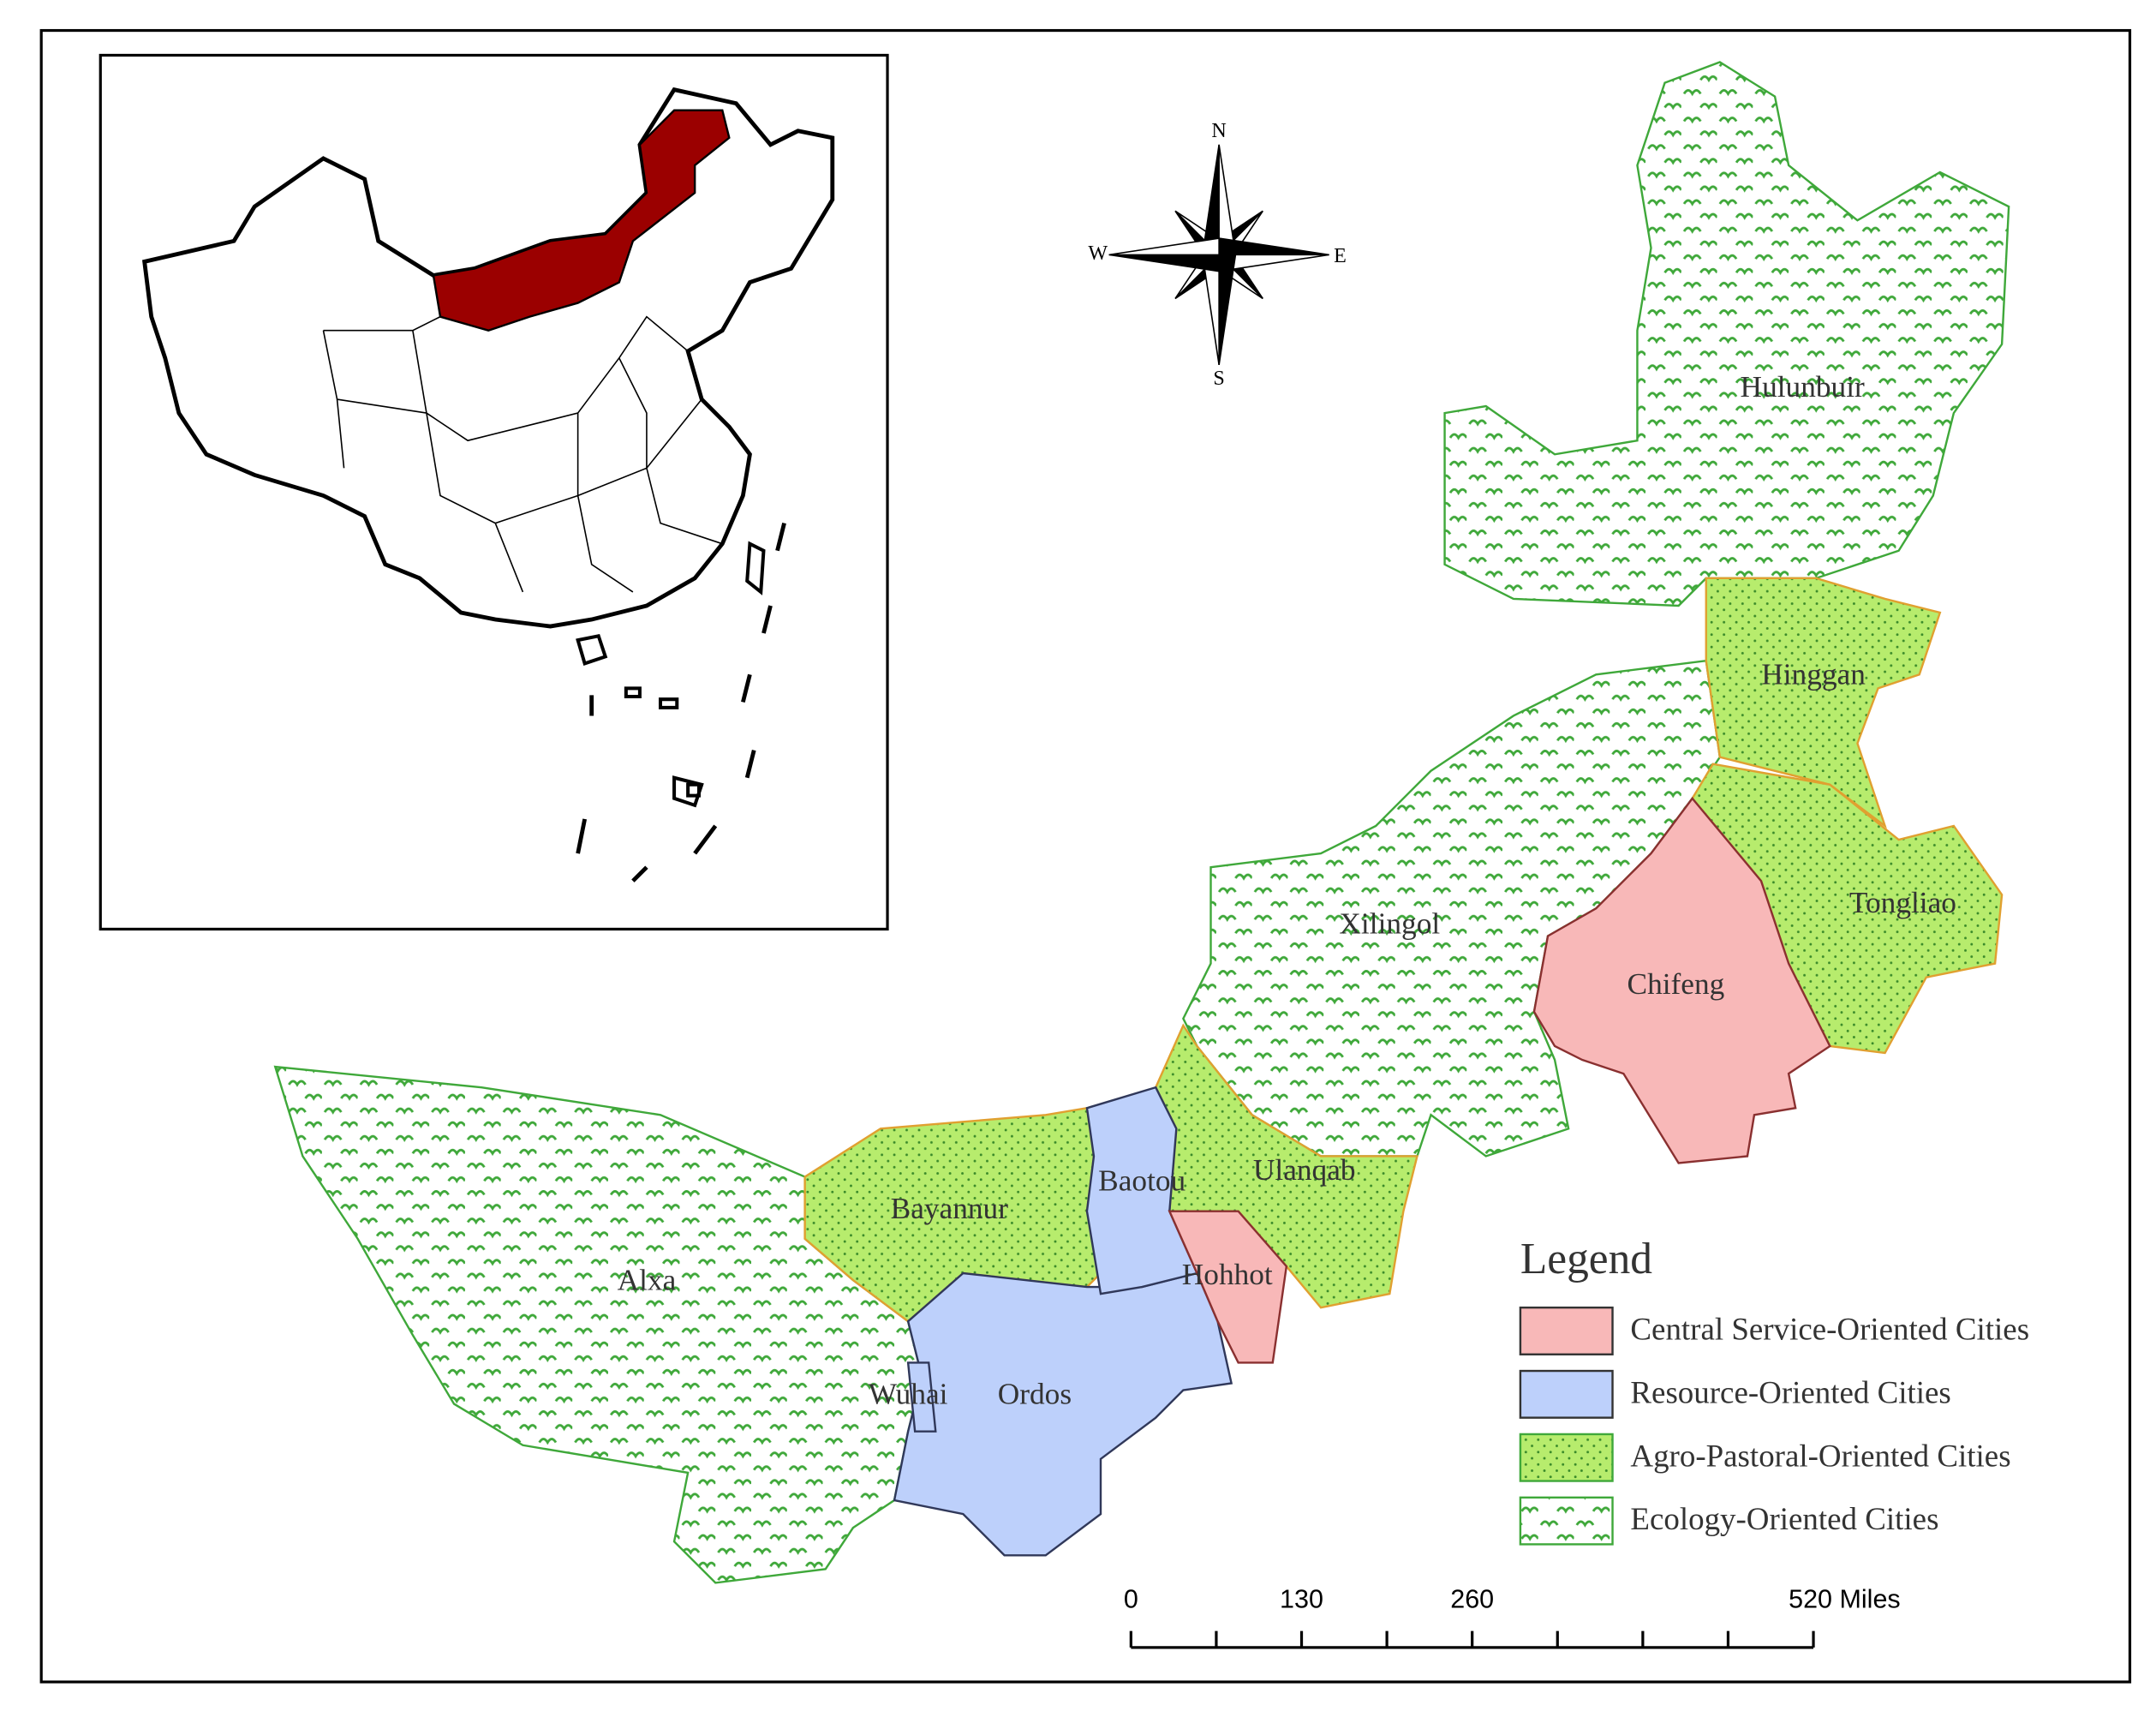 This screenshot has width=2156, height=1711. Describe the element at coordinates (581, 221) in the screenshot. I see `inner-mongolia-highlight` at that location.